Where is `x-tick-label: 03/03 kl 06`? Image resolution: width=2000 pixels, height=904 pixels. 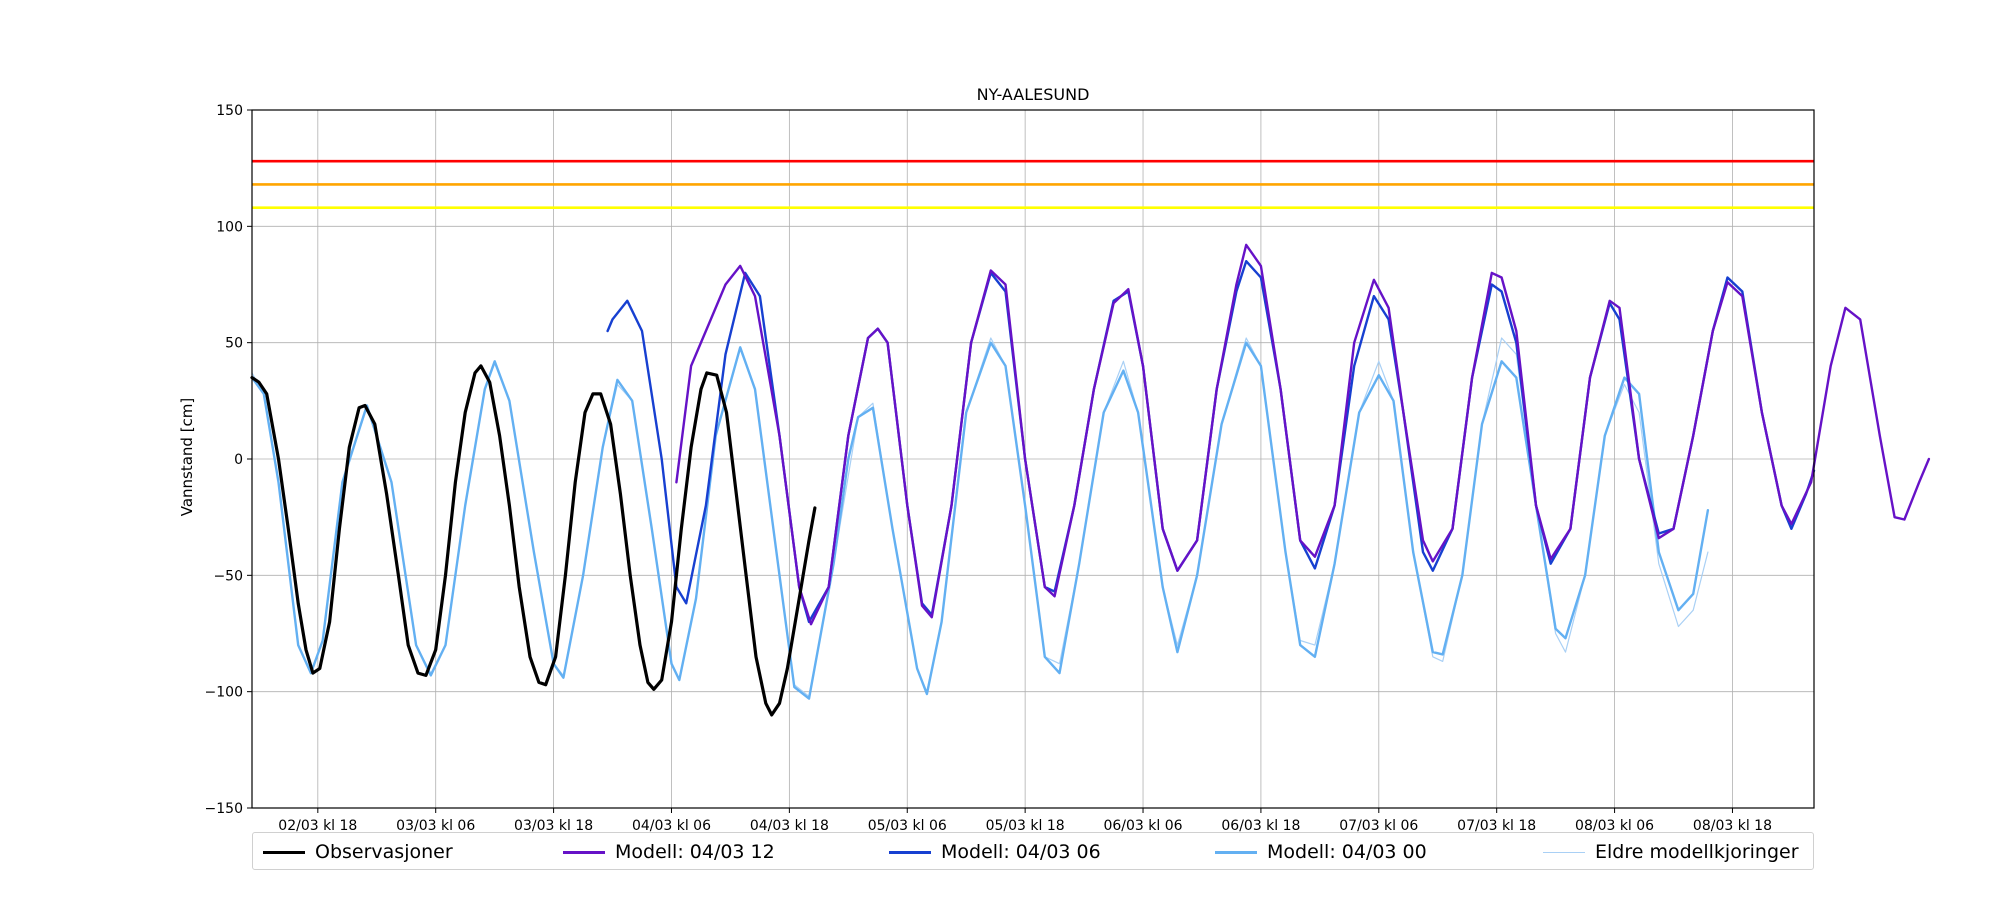 x-tick-label: 03/03 kl 06 is located at coordinates (435, 826).